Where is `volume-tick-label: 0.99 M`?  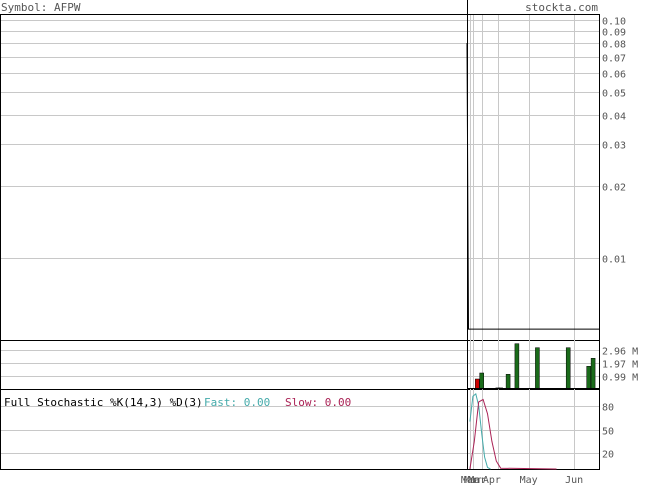 volume-tick-label: 0.99 M is located at coordinates (620, 378).